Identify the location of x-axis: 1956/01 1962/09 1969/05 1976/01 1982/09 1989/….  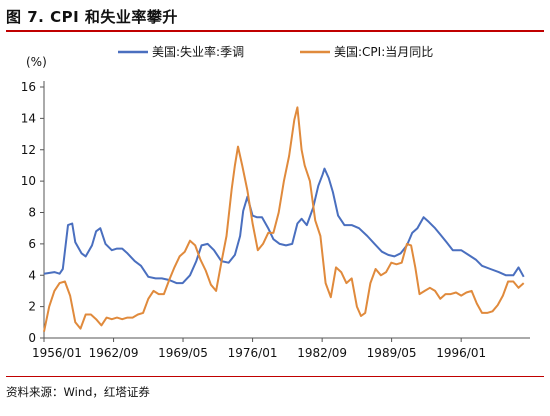
(281, 348).